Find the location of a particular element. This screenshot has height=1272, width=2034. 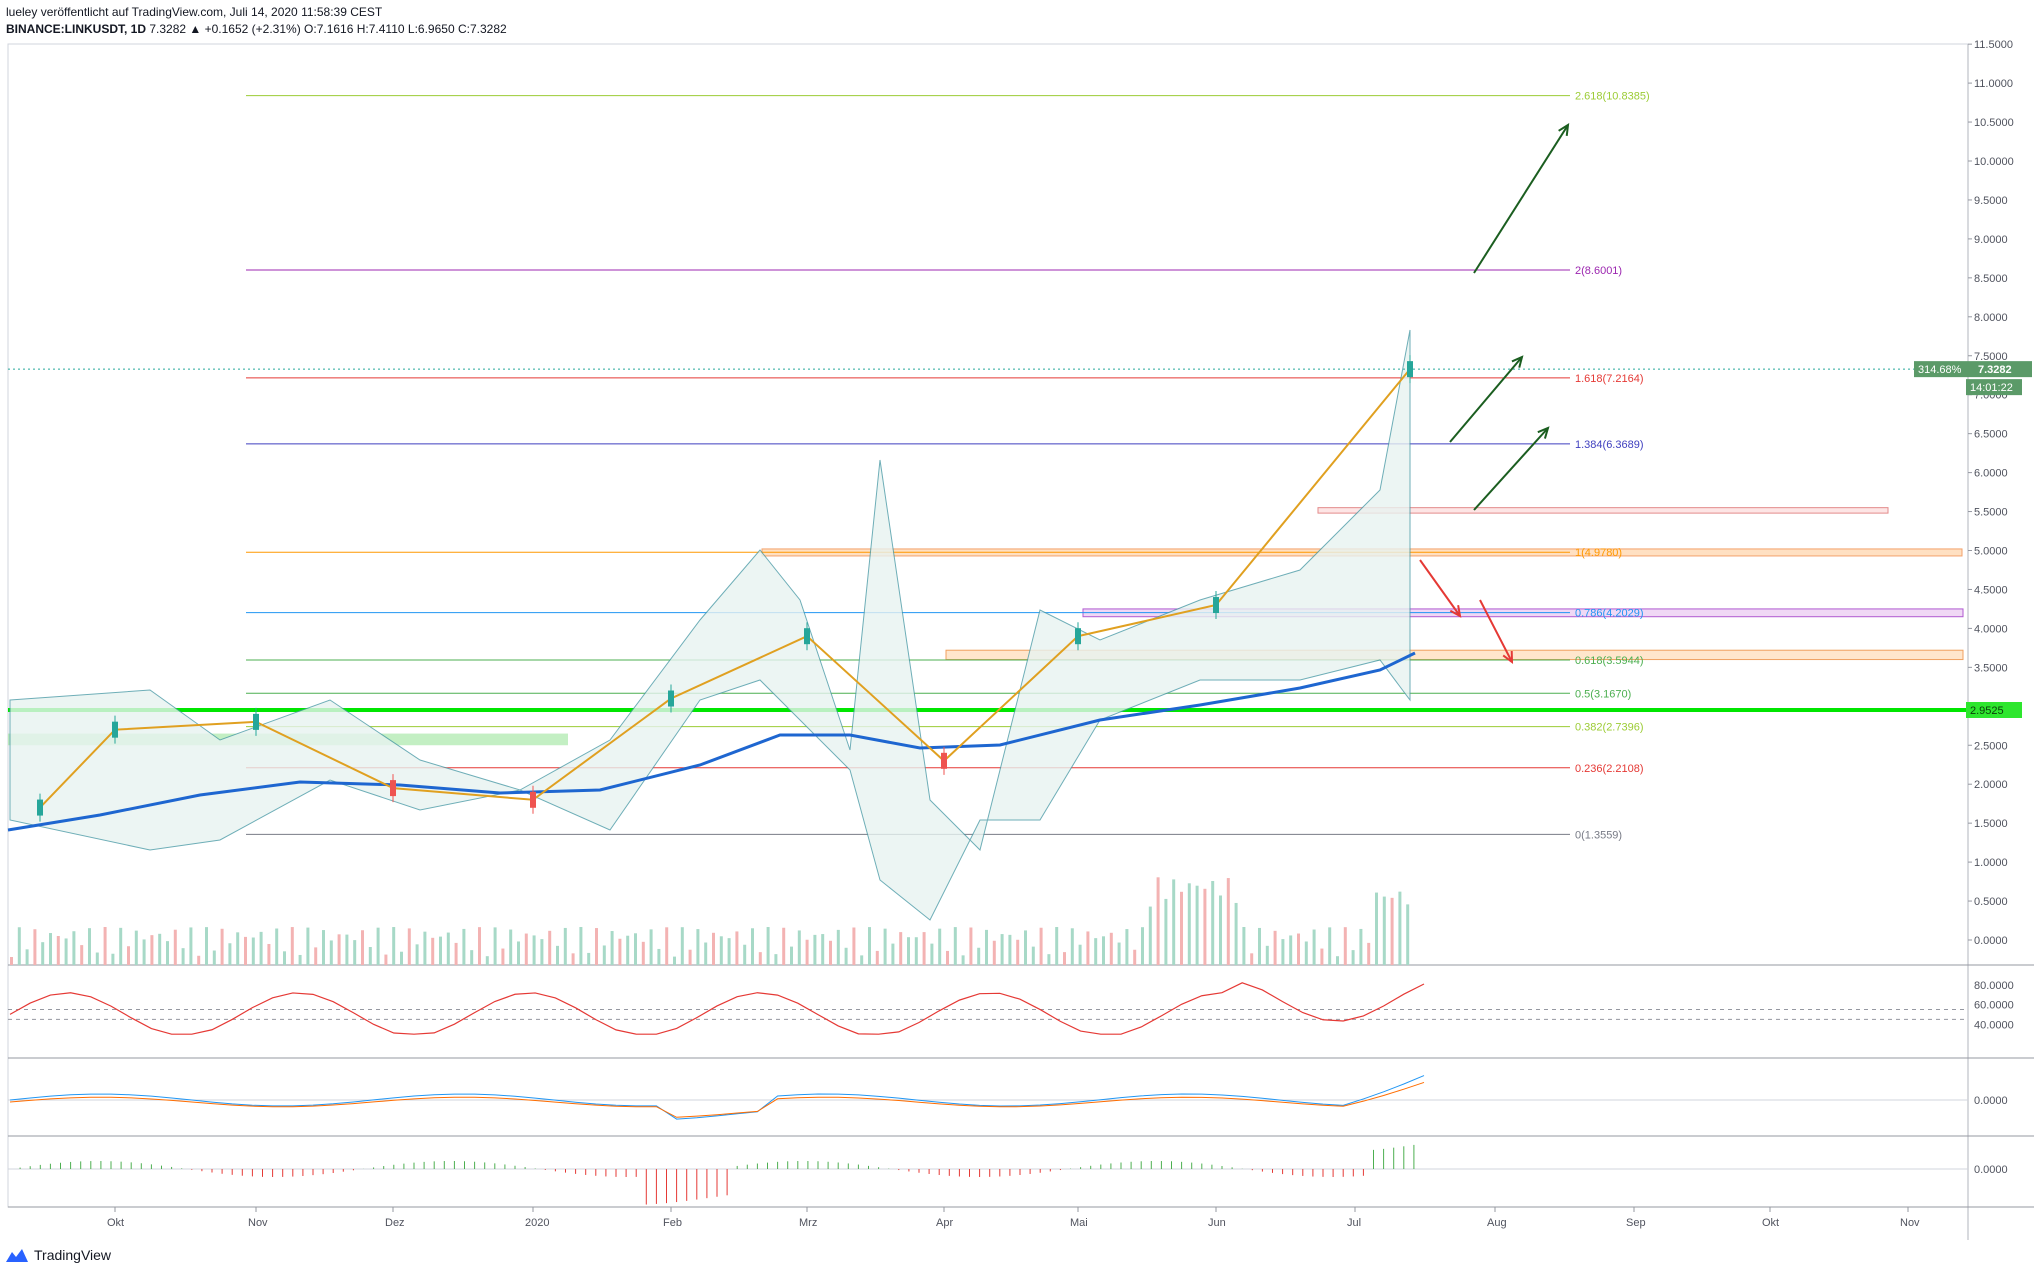

price-tick-label: 4.5000 is located at coordinates (1991, 590).